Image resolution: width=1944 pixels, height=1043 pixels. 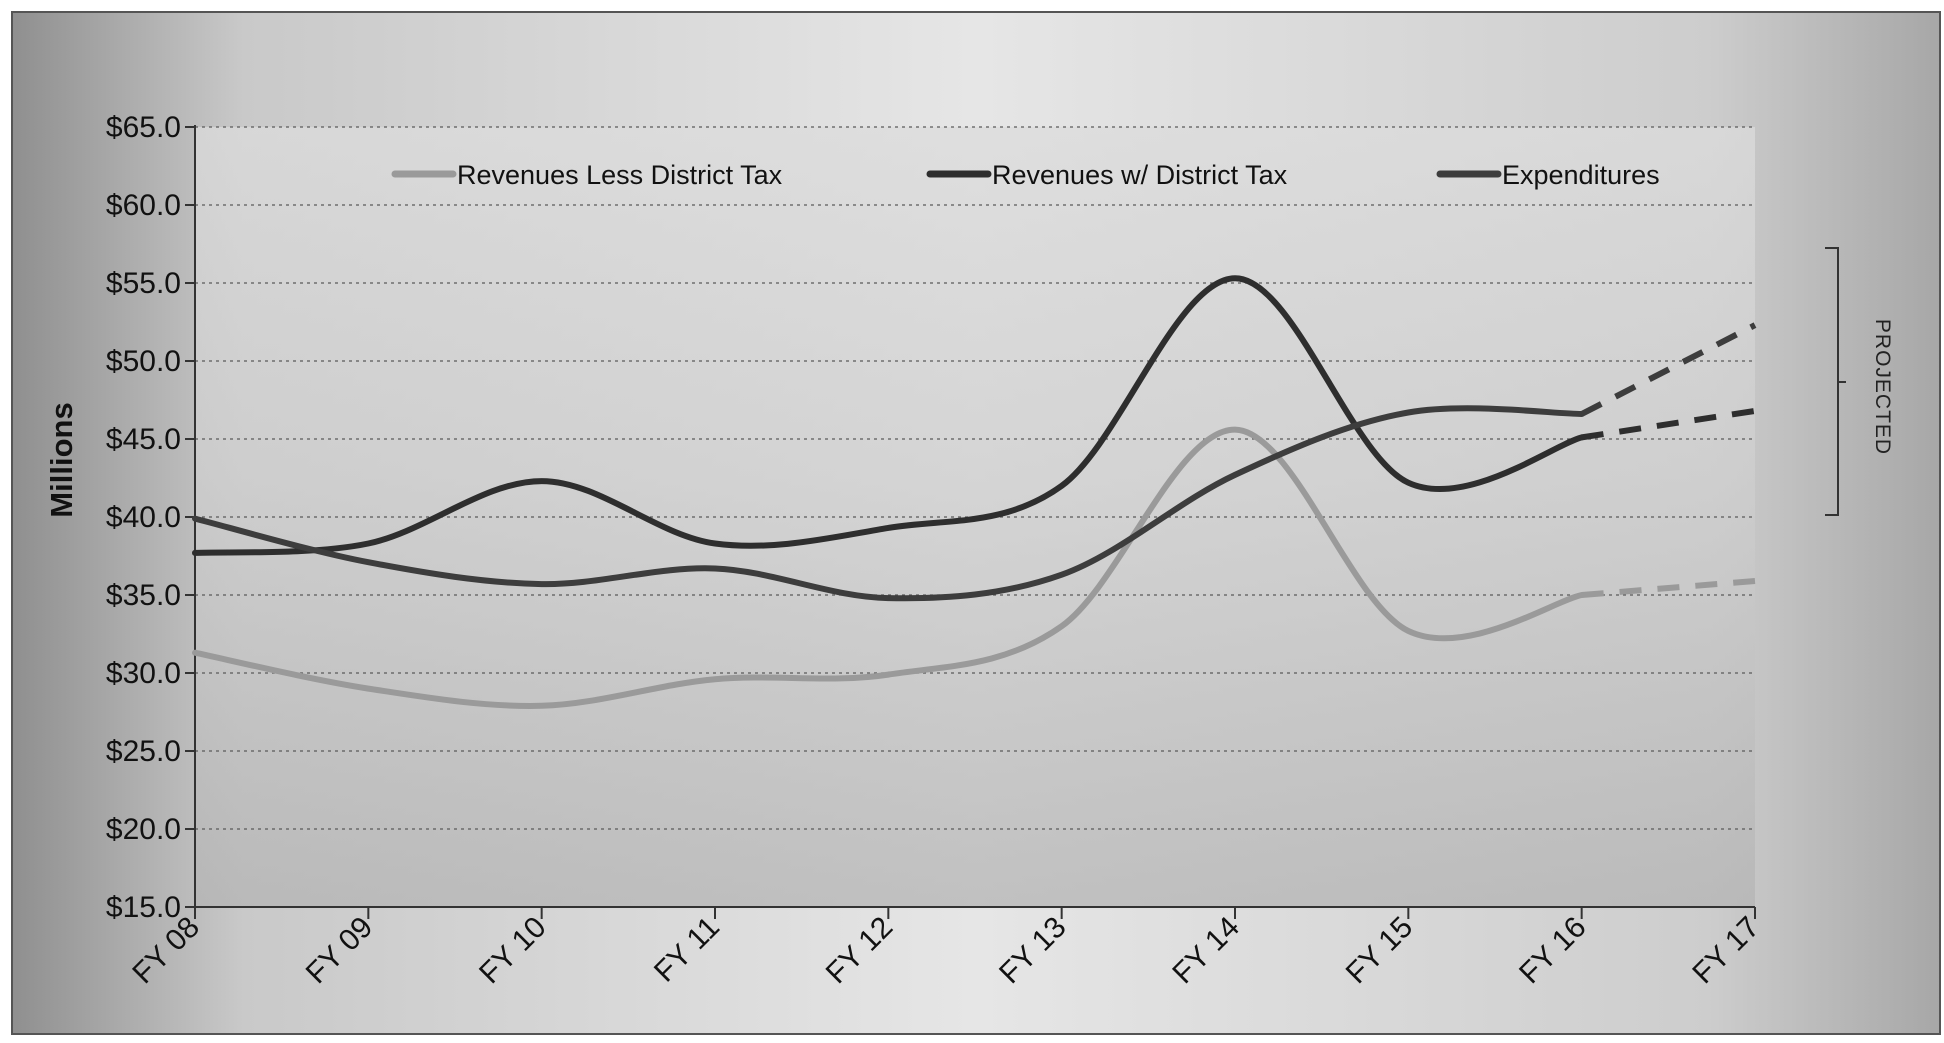 What do you see at coordinates (888, 503) in the screenshot?
I see `expenditures-line` at bounding box center [888, 503].